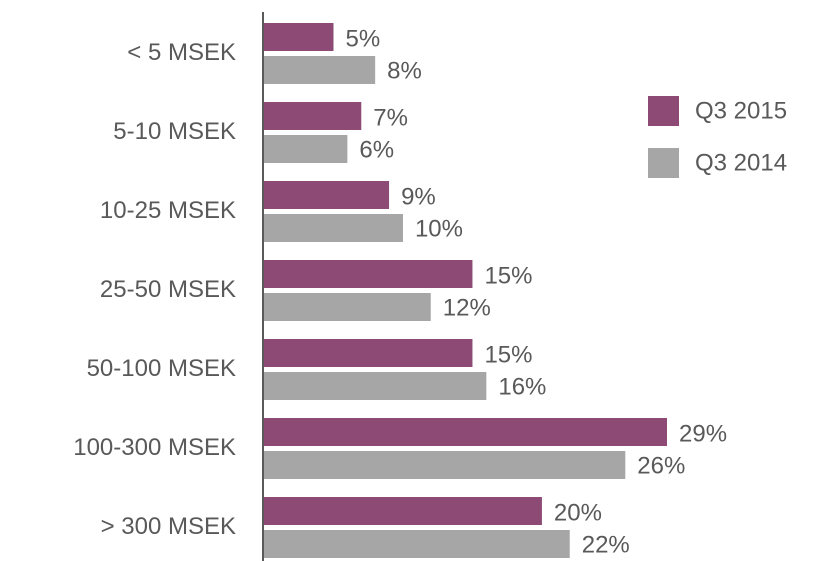 This screenshot has height=561, width=827. Describe the element at coordinates (181, 52) in the screenshot. I see `category-label: < 5 MSEK` at that location.